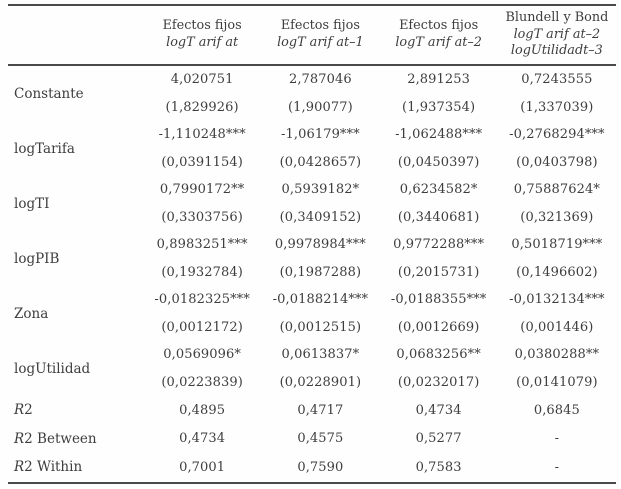 The height and width of the screenshot is (489, 621). What do you see at coordinates (557, 272) in the screenshot?
I see `std-error-cell: (0,1496602)` at bounding box center [557, 272].